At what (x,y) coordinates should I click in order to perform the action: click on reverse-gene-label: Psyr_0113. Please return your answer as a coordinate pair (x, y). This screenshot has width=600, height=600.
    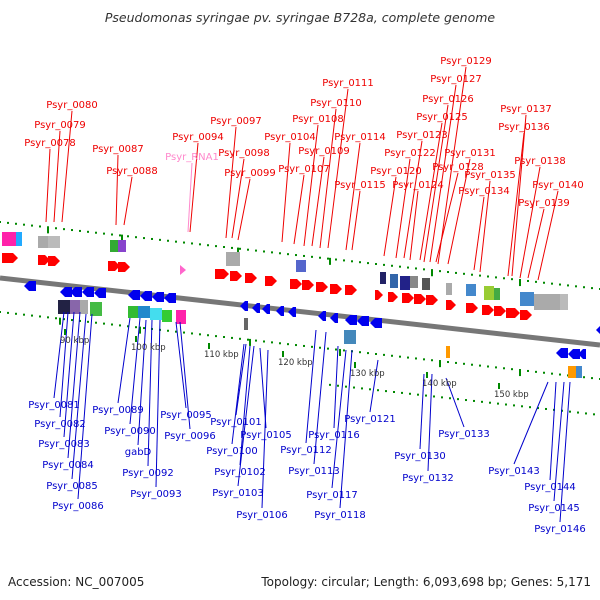
    Looking at the image, I should click on (314, 471).